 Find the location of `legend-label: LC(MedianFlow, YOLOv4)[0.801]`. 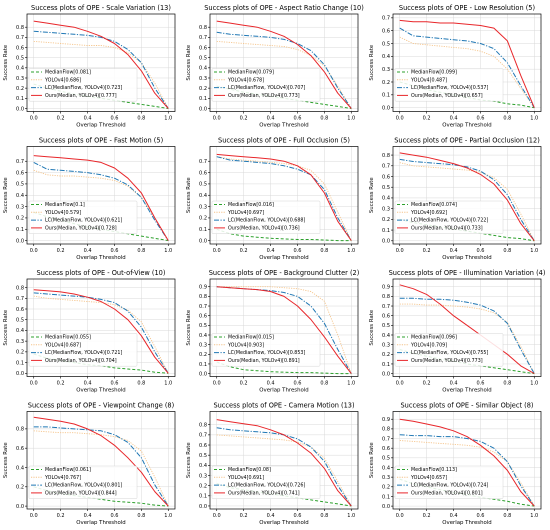

legend-label: LC(MedianFlow, YOLOv4)[0.801] is located at coordinates (83, 486).